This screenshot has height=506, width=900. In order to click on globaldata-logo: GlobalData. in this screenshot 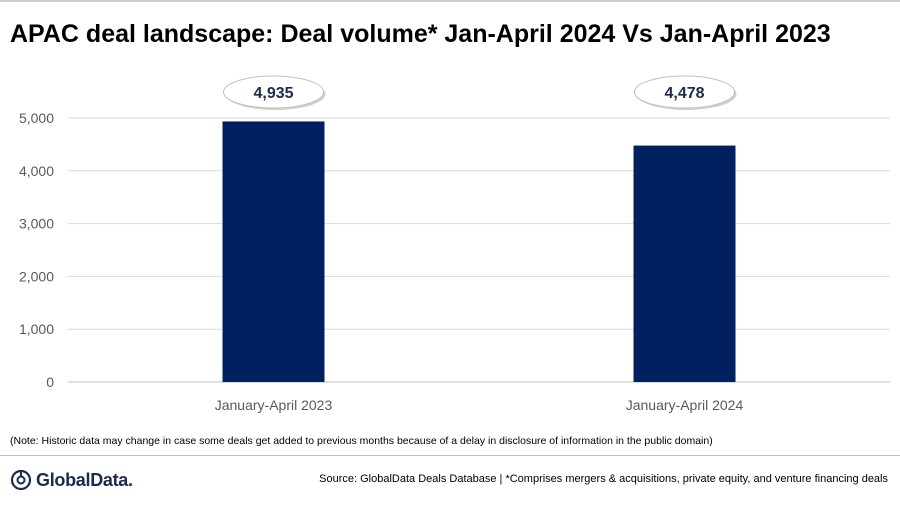, I will do `click(71, 480)`.